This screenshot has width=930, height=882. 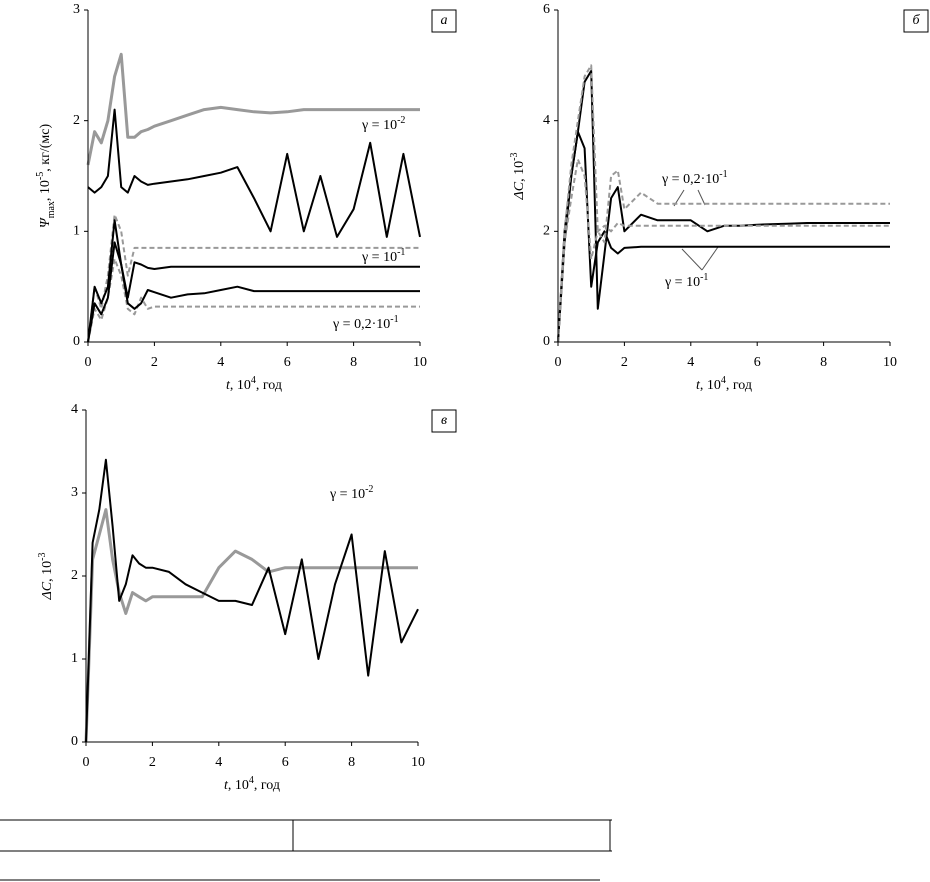 What do you see at coordinates (40, 176) in the screenshot?
I see `text-part: -5` at bounding box center [40, 176].